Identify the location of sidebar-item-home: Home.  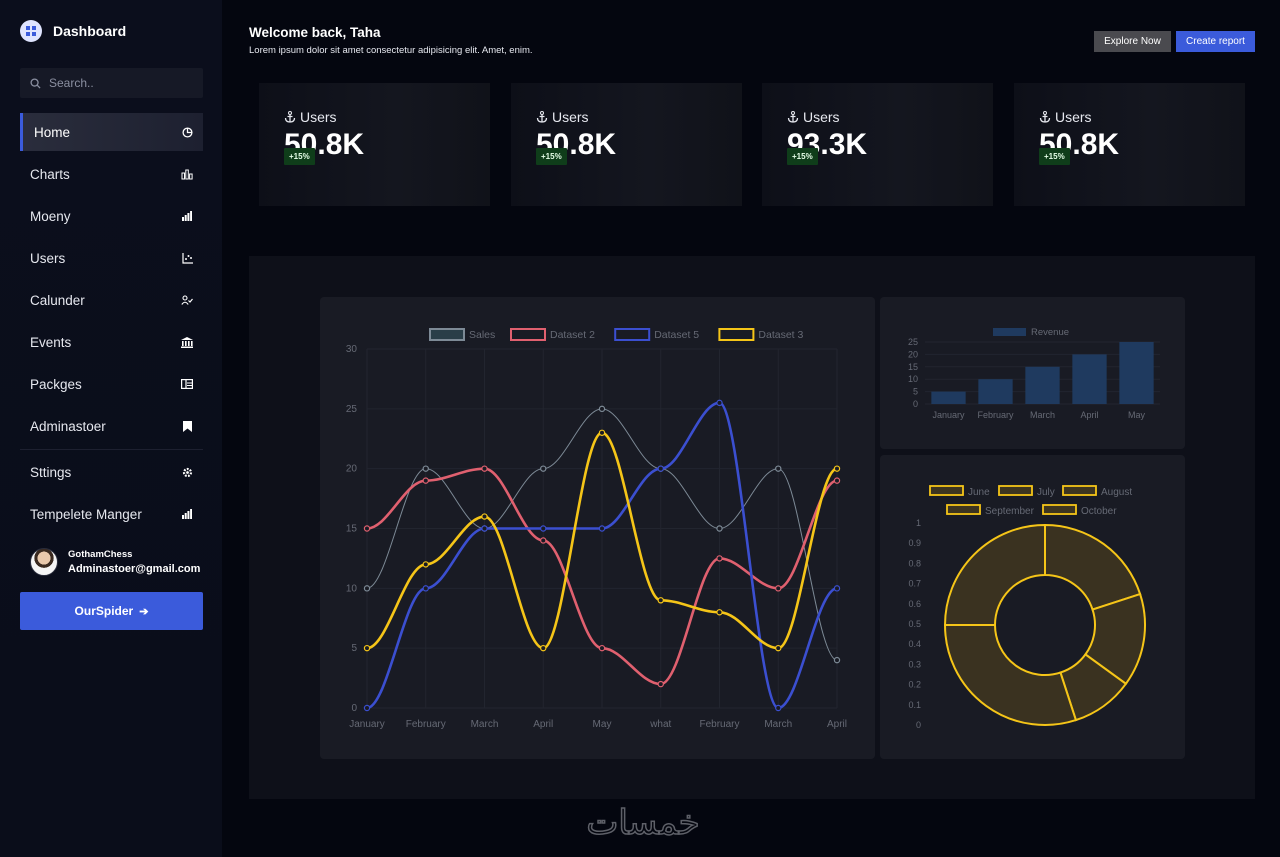
(111, 132).